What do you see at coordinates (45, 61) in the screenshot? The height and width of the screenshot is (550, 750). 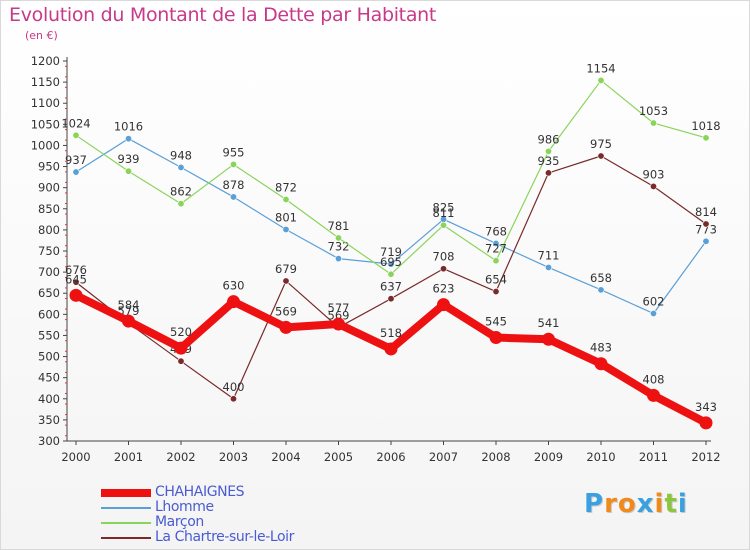 I see `y-tick-label: 1200` at bounding box center [45, 61].